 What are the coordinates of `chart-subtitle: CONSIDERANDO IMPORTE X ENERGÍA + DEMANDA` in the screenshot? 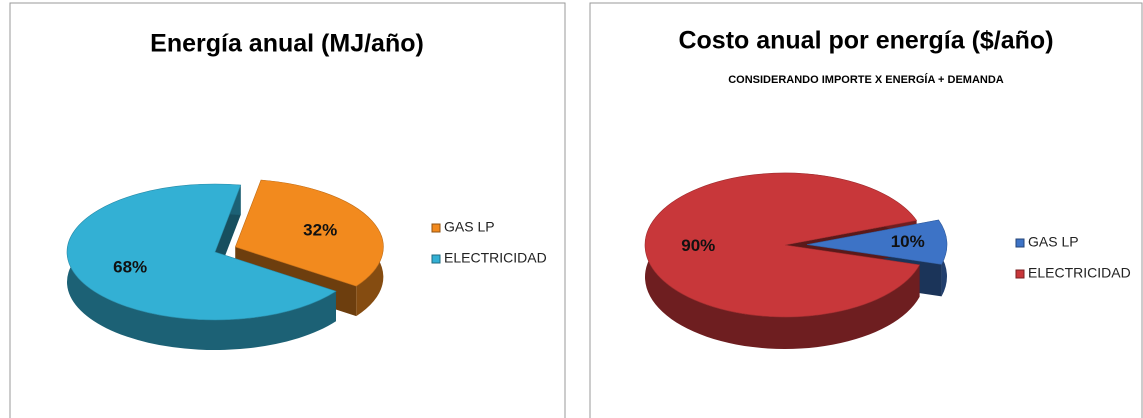 It's located at (866, 79).